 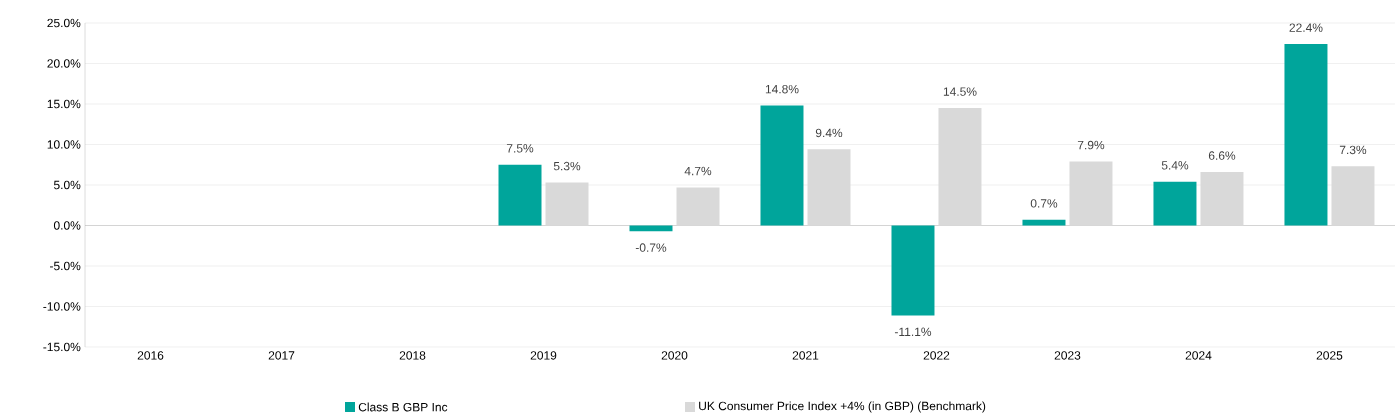 What do you see at coordinates (960, 91) in the screenshot?
I see `data-label: 14.5%` at bounding box center [960, 91].